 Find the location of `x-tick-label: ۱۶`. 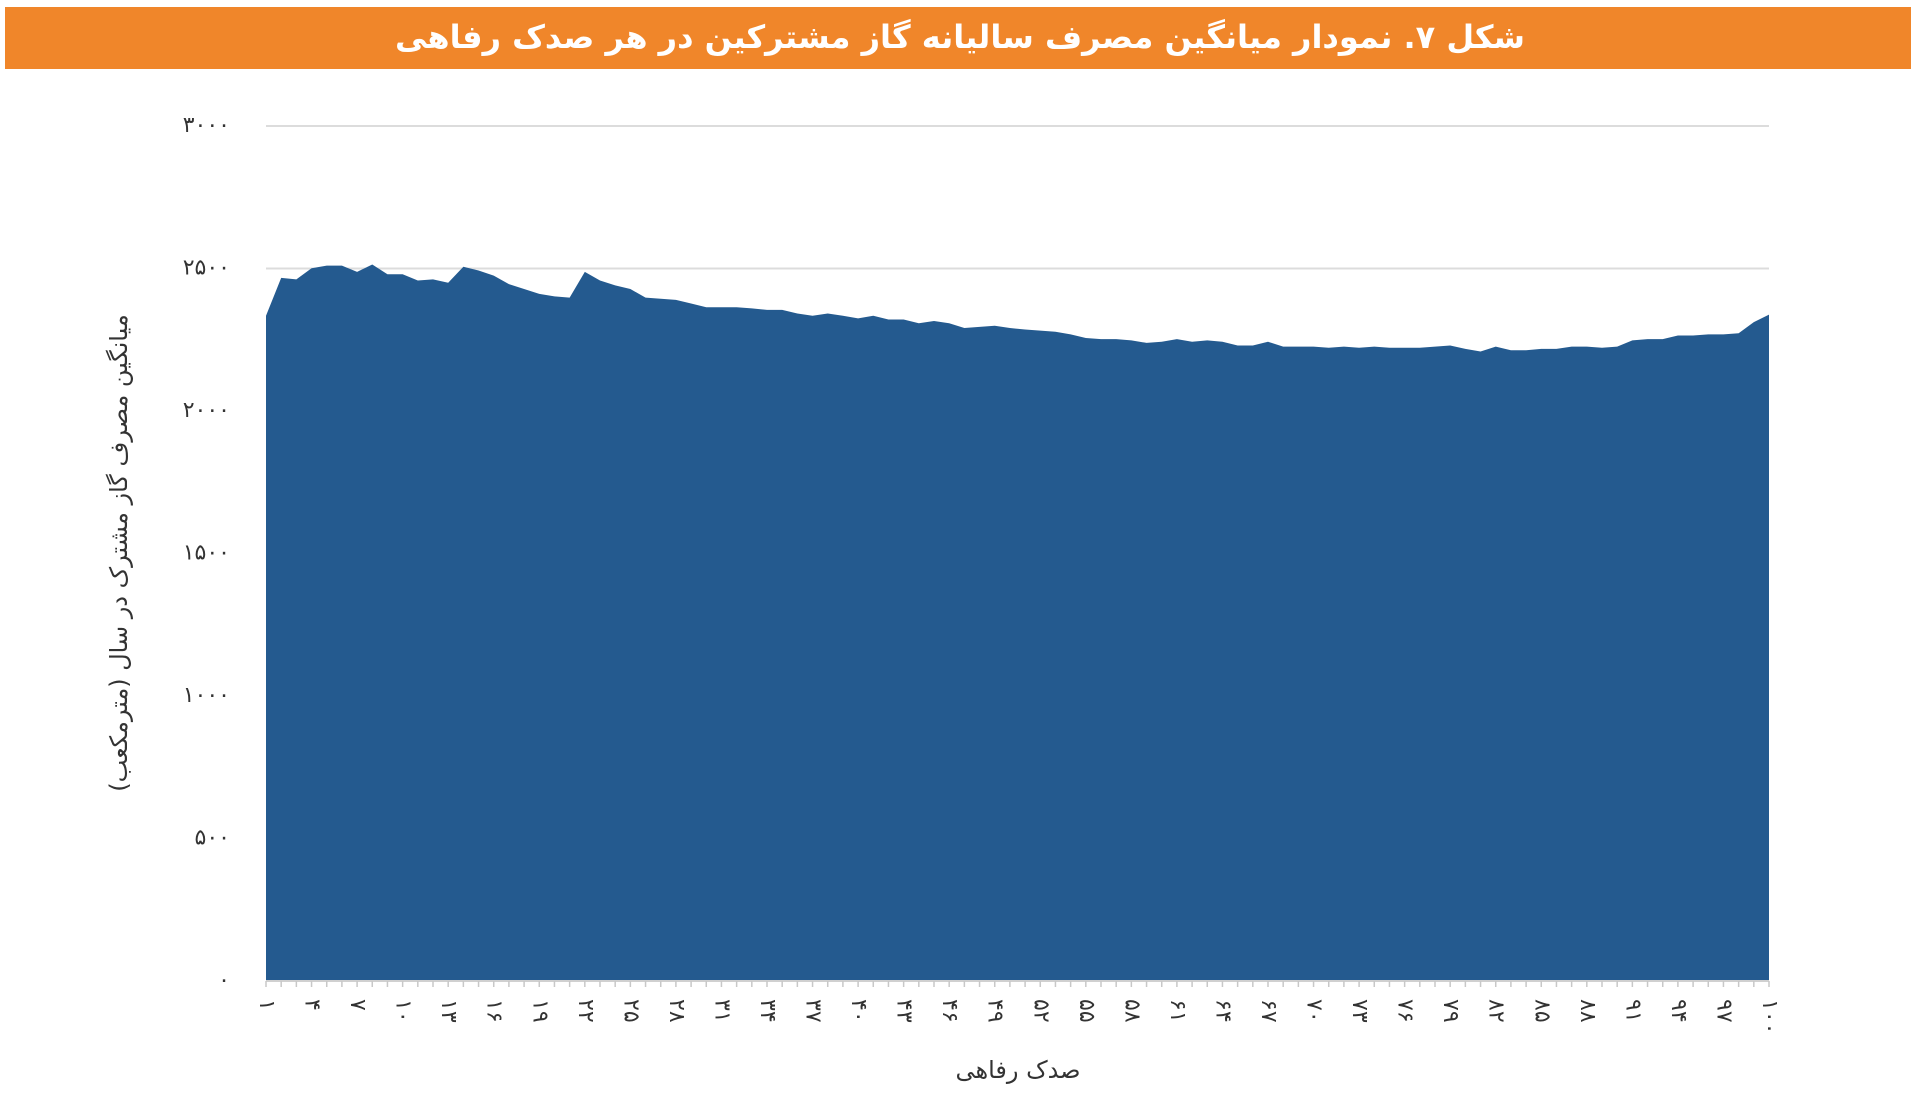

x-tick-label: ۱۶ is located at coordinates (494, 1011).